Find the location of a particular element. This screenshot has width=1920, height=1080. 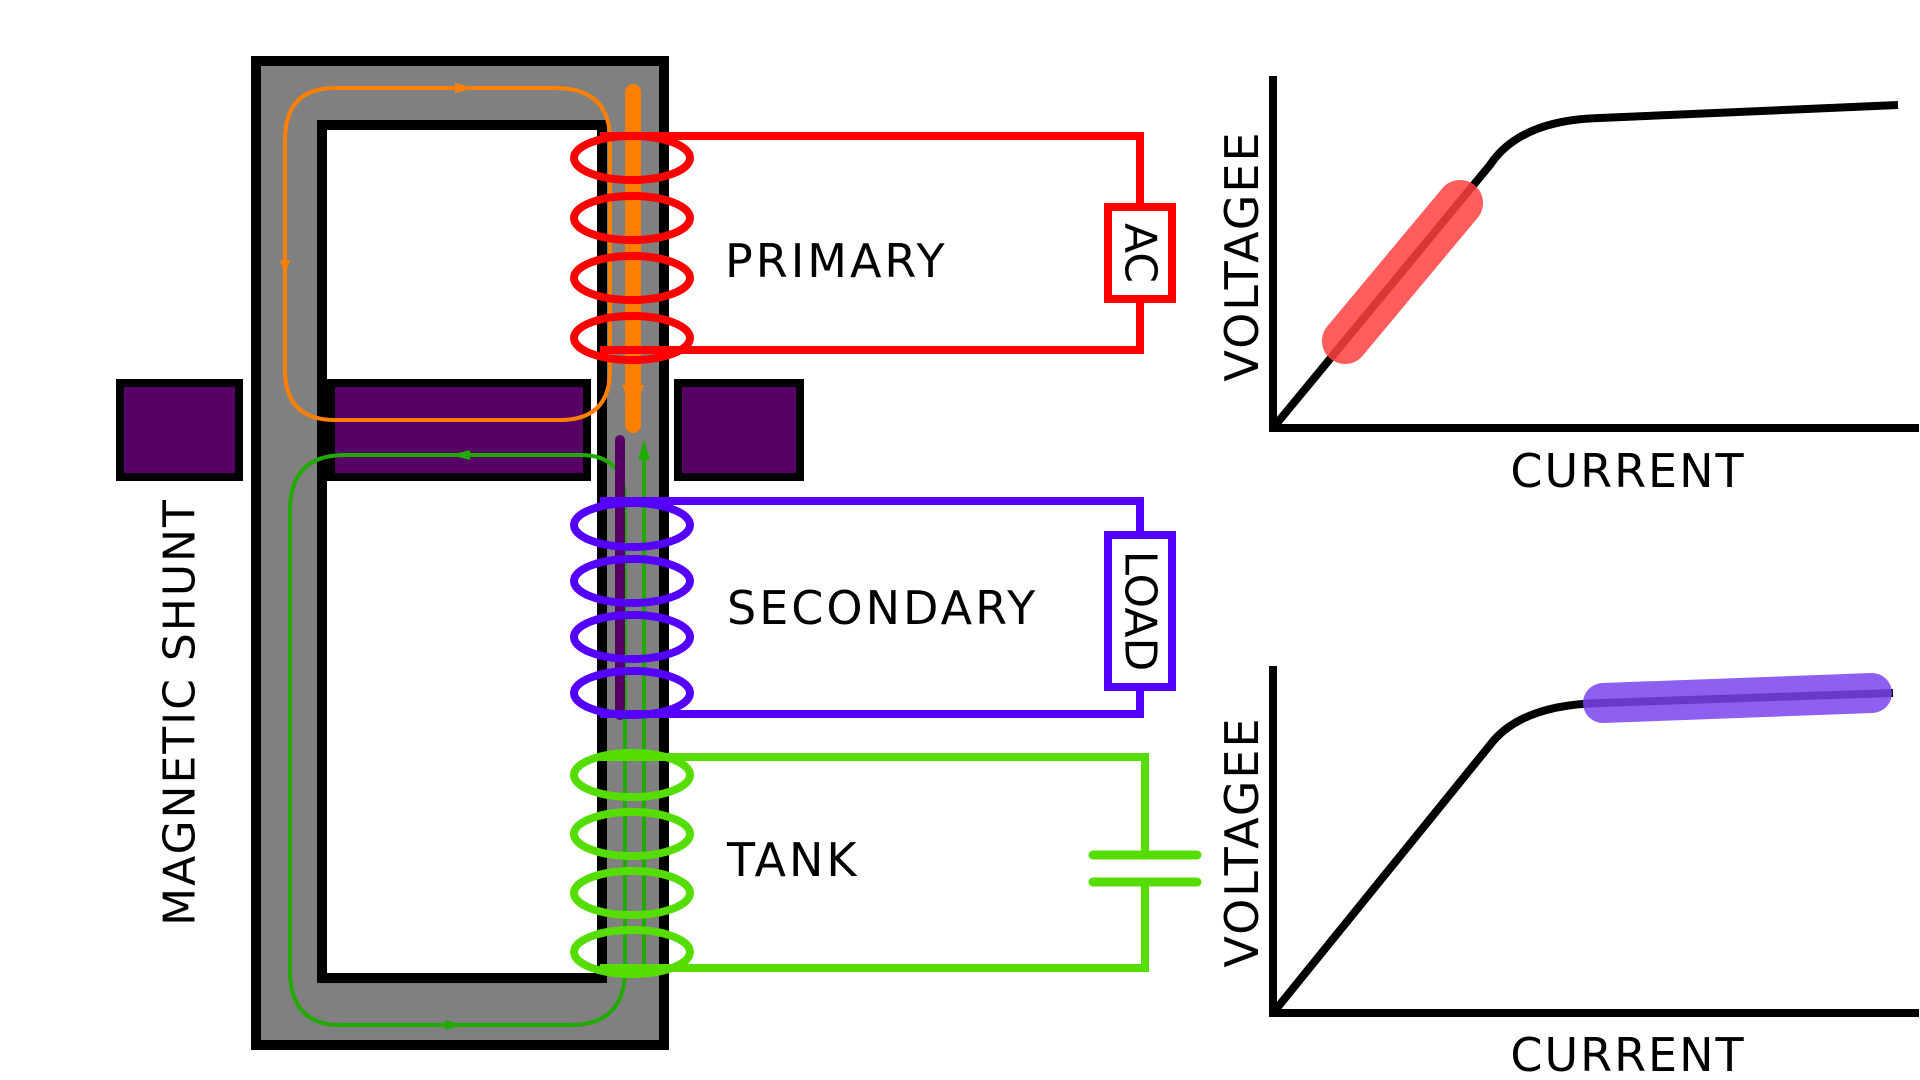

chart-primary-xlabel: CURRENT is located at coordinates (1627, 471).